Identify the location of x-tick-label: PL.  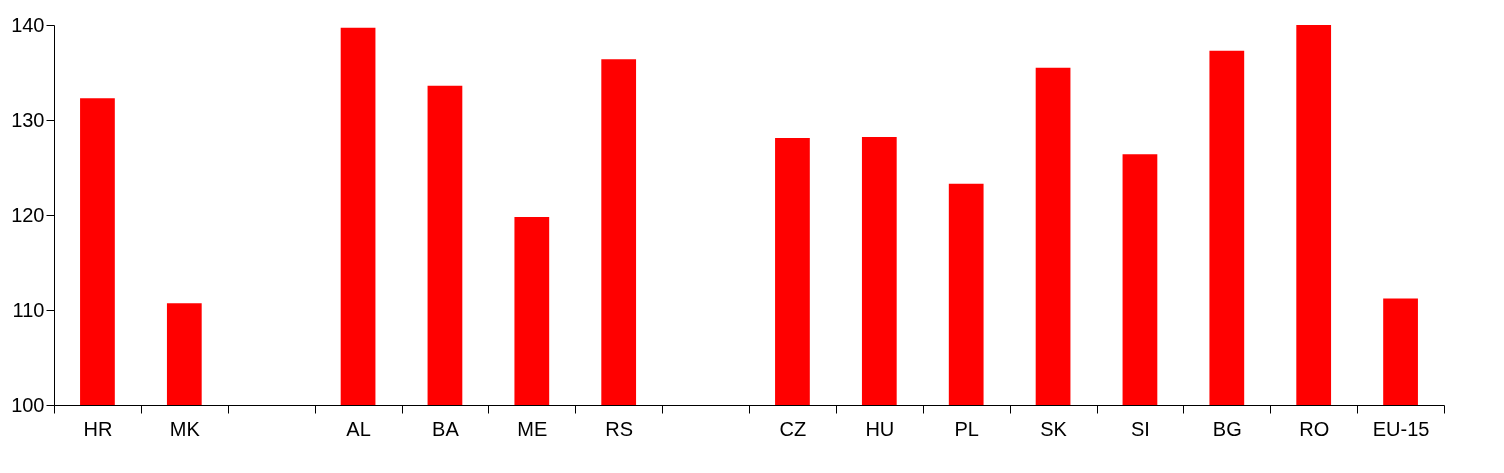
(966, 428).